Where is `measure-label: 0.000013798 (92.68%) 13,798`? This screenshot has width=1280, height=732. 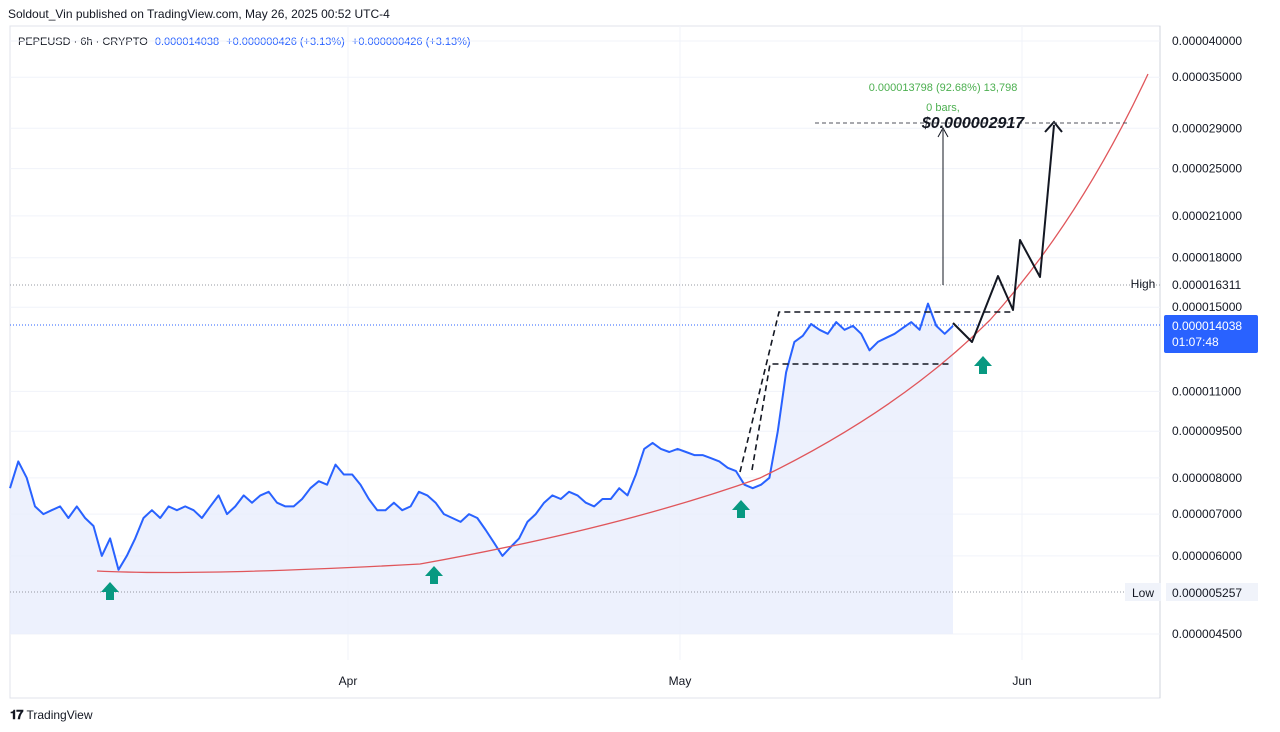
measure-label: 0.000013798 (92.68%) 13,798 is located at coordinates (943, 88).